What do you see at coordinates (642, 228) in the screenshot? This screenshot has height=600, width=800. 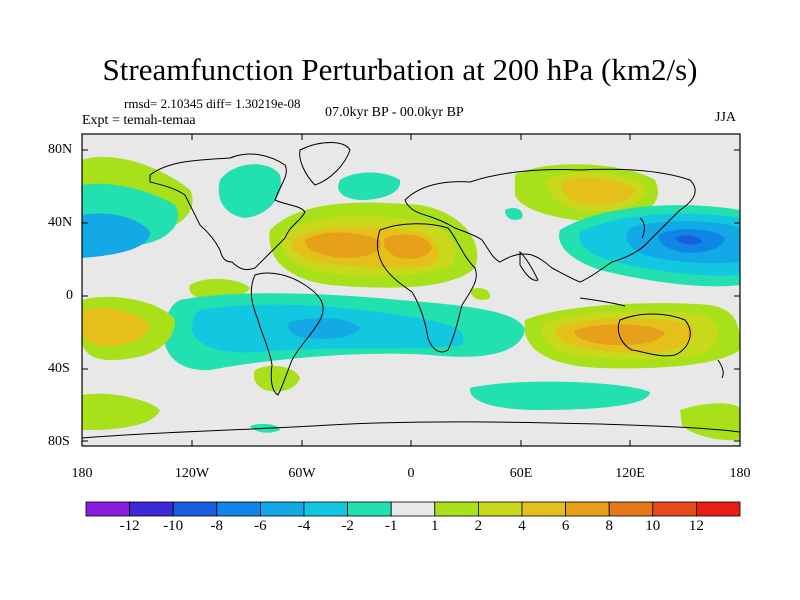 I see `coast-japan` at bounding box center [642, 228].